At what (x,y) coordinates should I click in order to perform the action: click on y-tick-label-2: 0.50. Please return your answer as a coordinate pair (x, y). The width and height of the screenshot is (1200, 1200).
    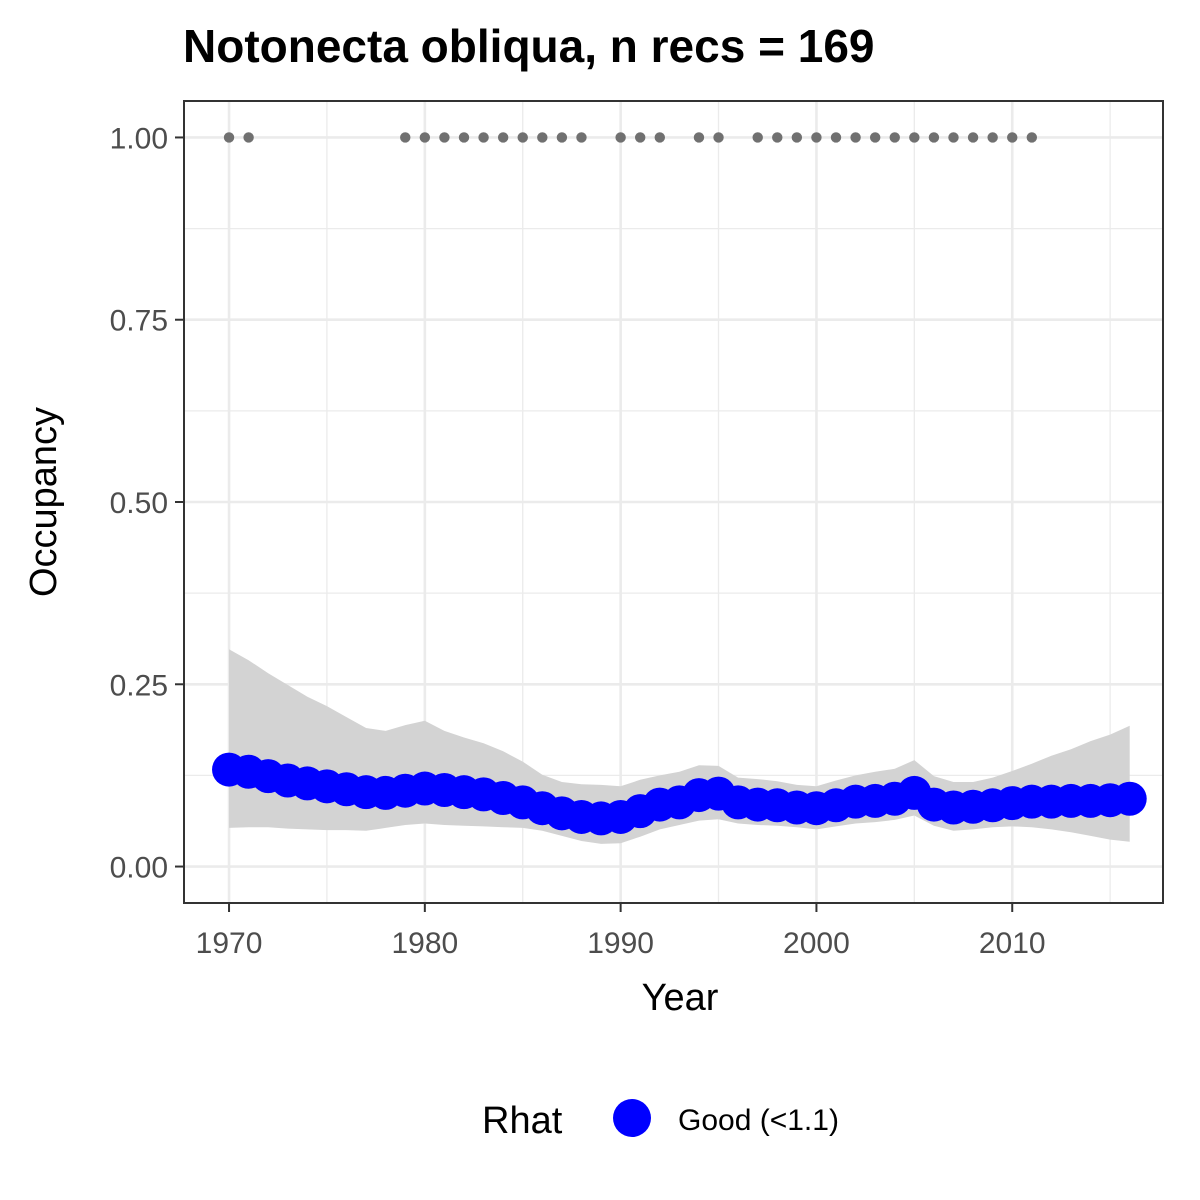
    Looking at the image, I should click on (139, 503).